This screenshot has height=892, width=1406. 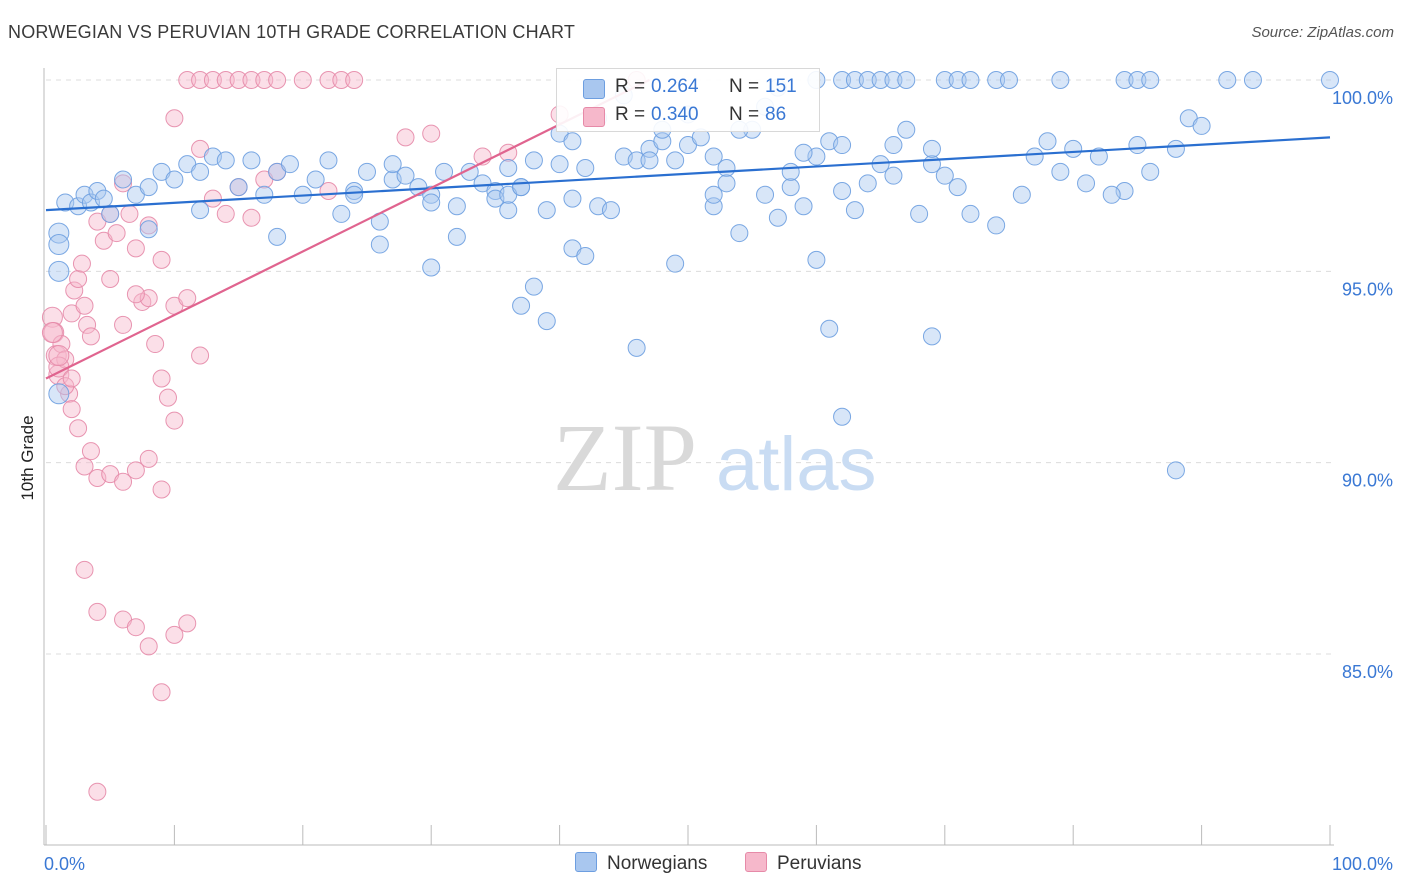 What do you see at coordinates (744, 86) in the screenshot?
I see `legend-n-label: N =` at bounding box center [744, 86].